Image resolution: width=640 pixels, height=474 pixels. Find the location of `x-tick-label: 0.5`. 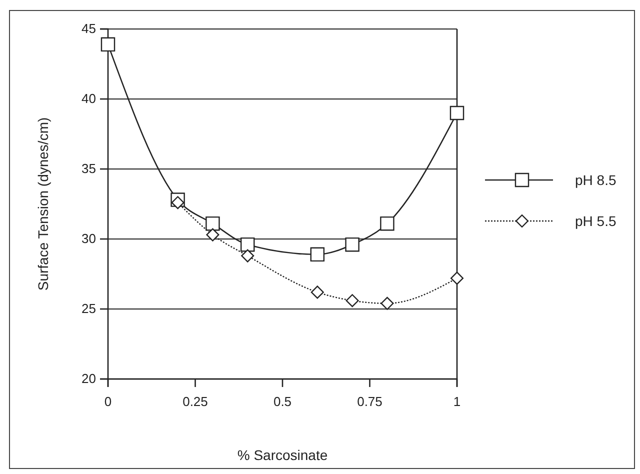

x-tick-label: 0.5 is located at coordinates (282, 402).